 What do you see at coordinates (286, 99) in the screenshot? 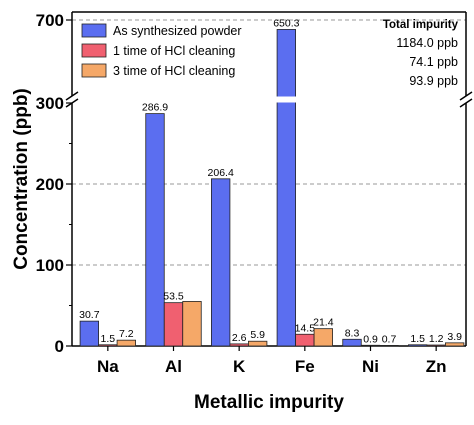
I see `axis-break-gap` at bounding box center [286, 99].